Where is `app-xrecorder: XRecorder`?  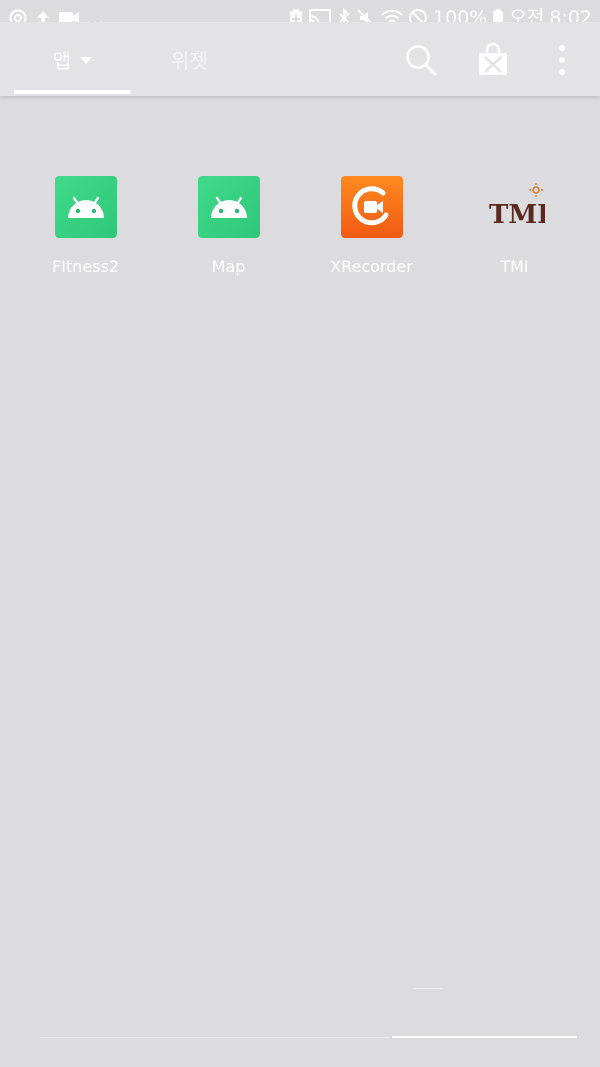
app-xrecorder: XRecorder is located at coordinates (371, 226).